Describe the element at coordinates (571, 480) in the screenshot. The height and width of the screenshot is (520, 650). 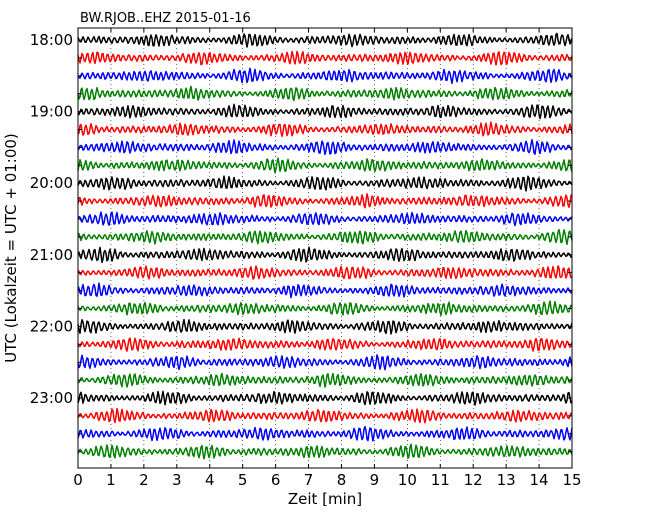
I see `x-tick-label: 15` at that location.